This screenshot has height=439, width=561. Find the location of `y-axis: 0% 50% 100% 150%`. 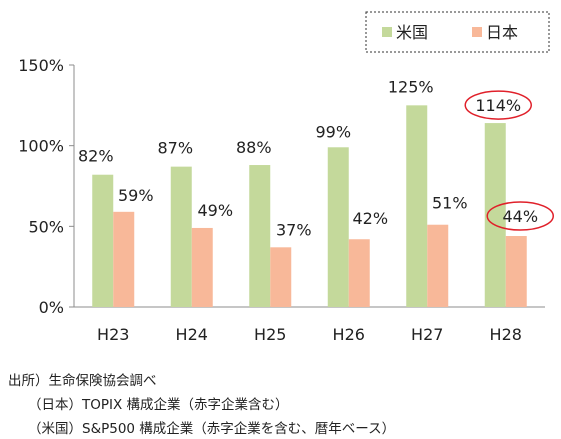

y-axis: 0% 50% 100% 150% is located at coordinates (46, 186).